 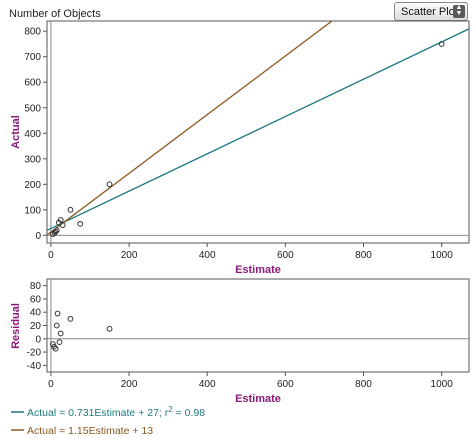 I want to click on chart-title: Number of Objects, so click(x=55, y=14).